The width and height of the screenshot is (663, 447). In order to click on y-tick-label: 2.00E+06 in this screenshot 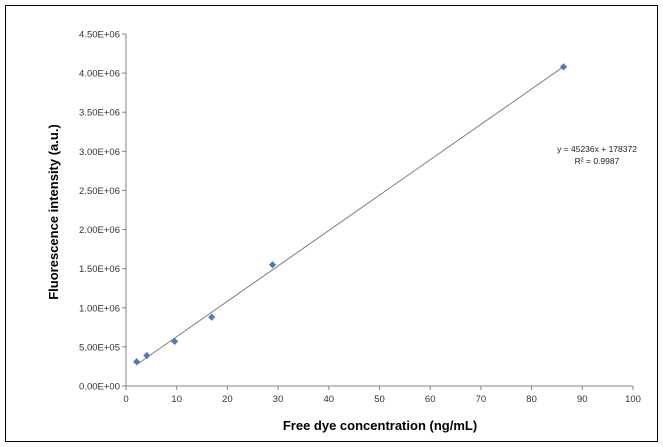, I will do `click(99, 230)`.